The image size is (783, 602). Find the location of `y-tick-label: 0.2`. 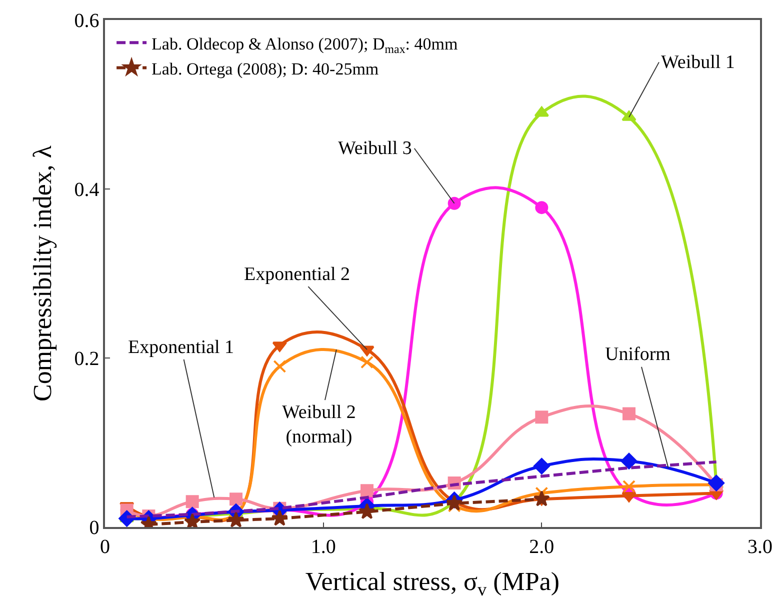

y-tick-label: 0.2 is located at coordinates (87, 359).